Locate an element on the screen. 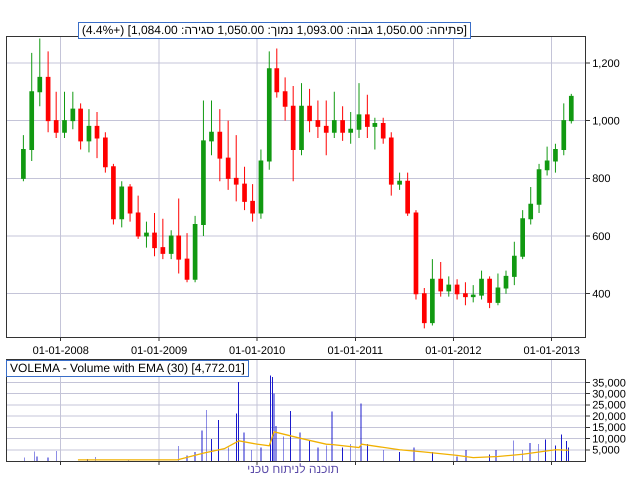 This screenshot has width=640, height=480. y-tick-label: 1,200 is located at coordinates (606, 64).